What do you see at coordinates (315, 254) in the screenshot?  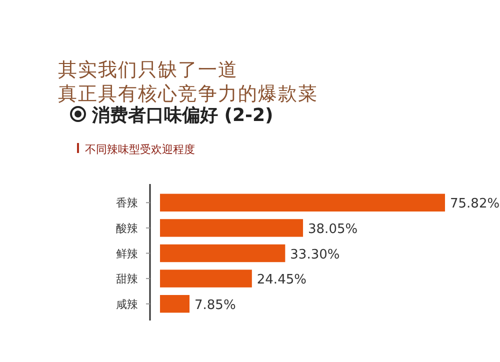 I see `data-label: 33.30%` at bounding box center [315, 254].